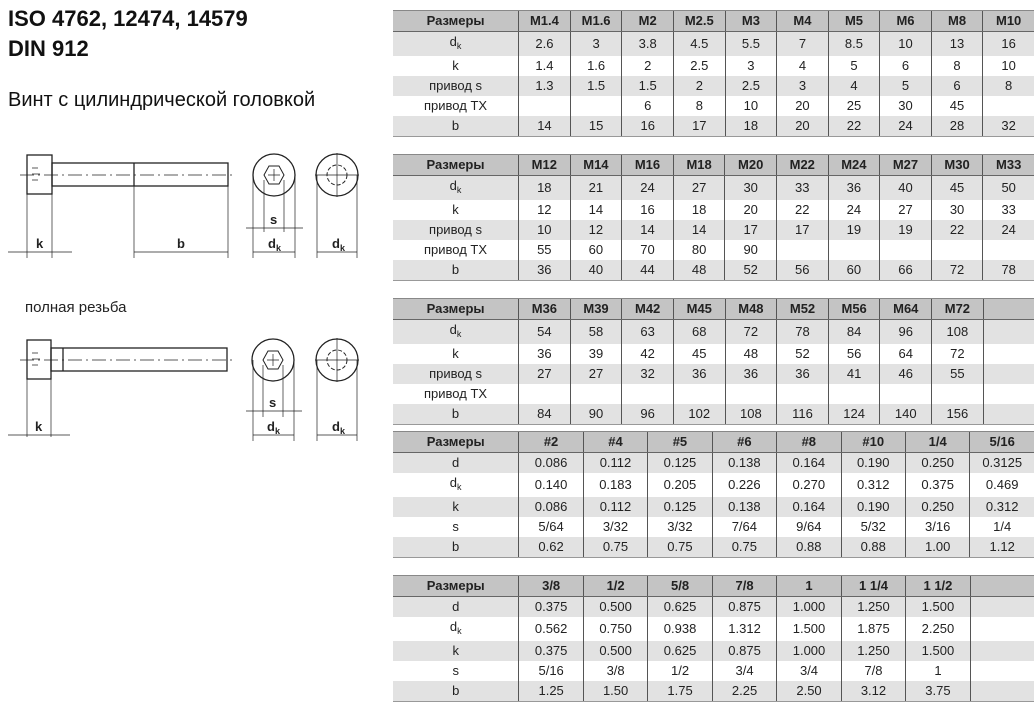  I want to click on value-cell: 0.140, so click(551, 485).